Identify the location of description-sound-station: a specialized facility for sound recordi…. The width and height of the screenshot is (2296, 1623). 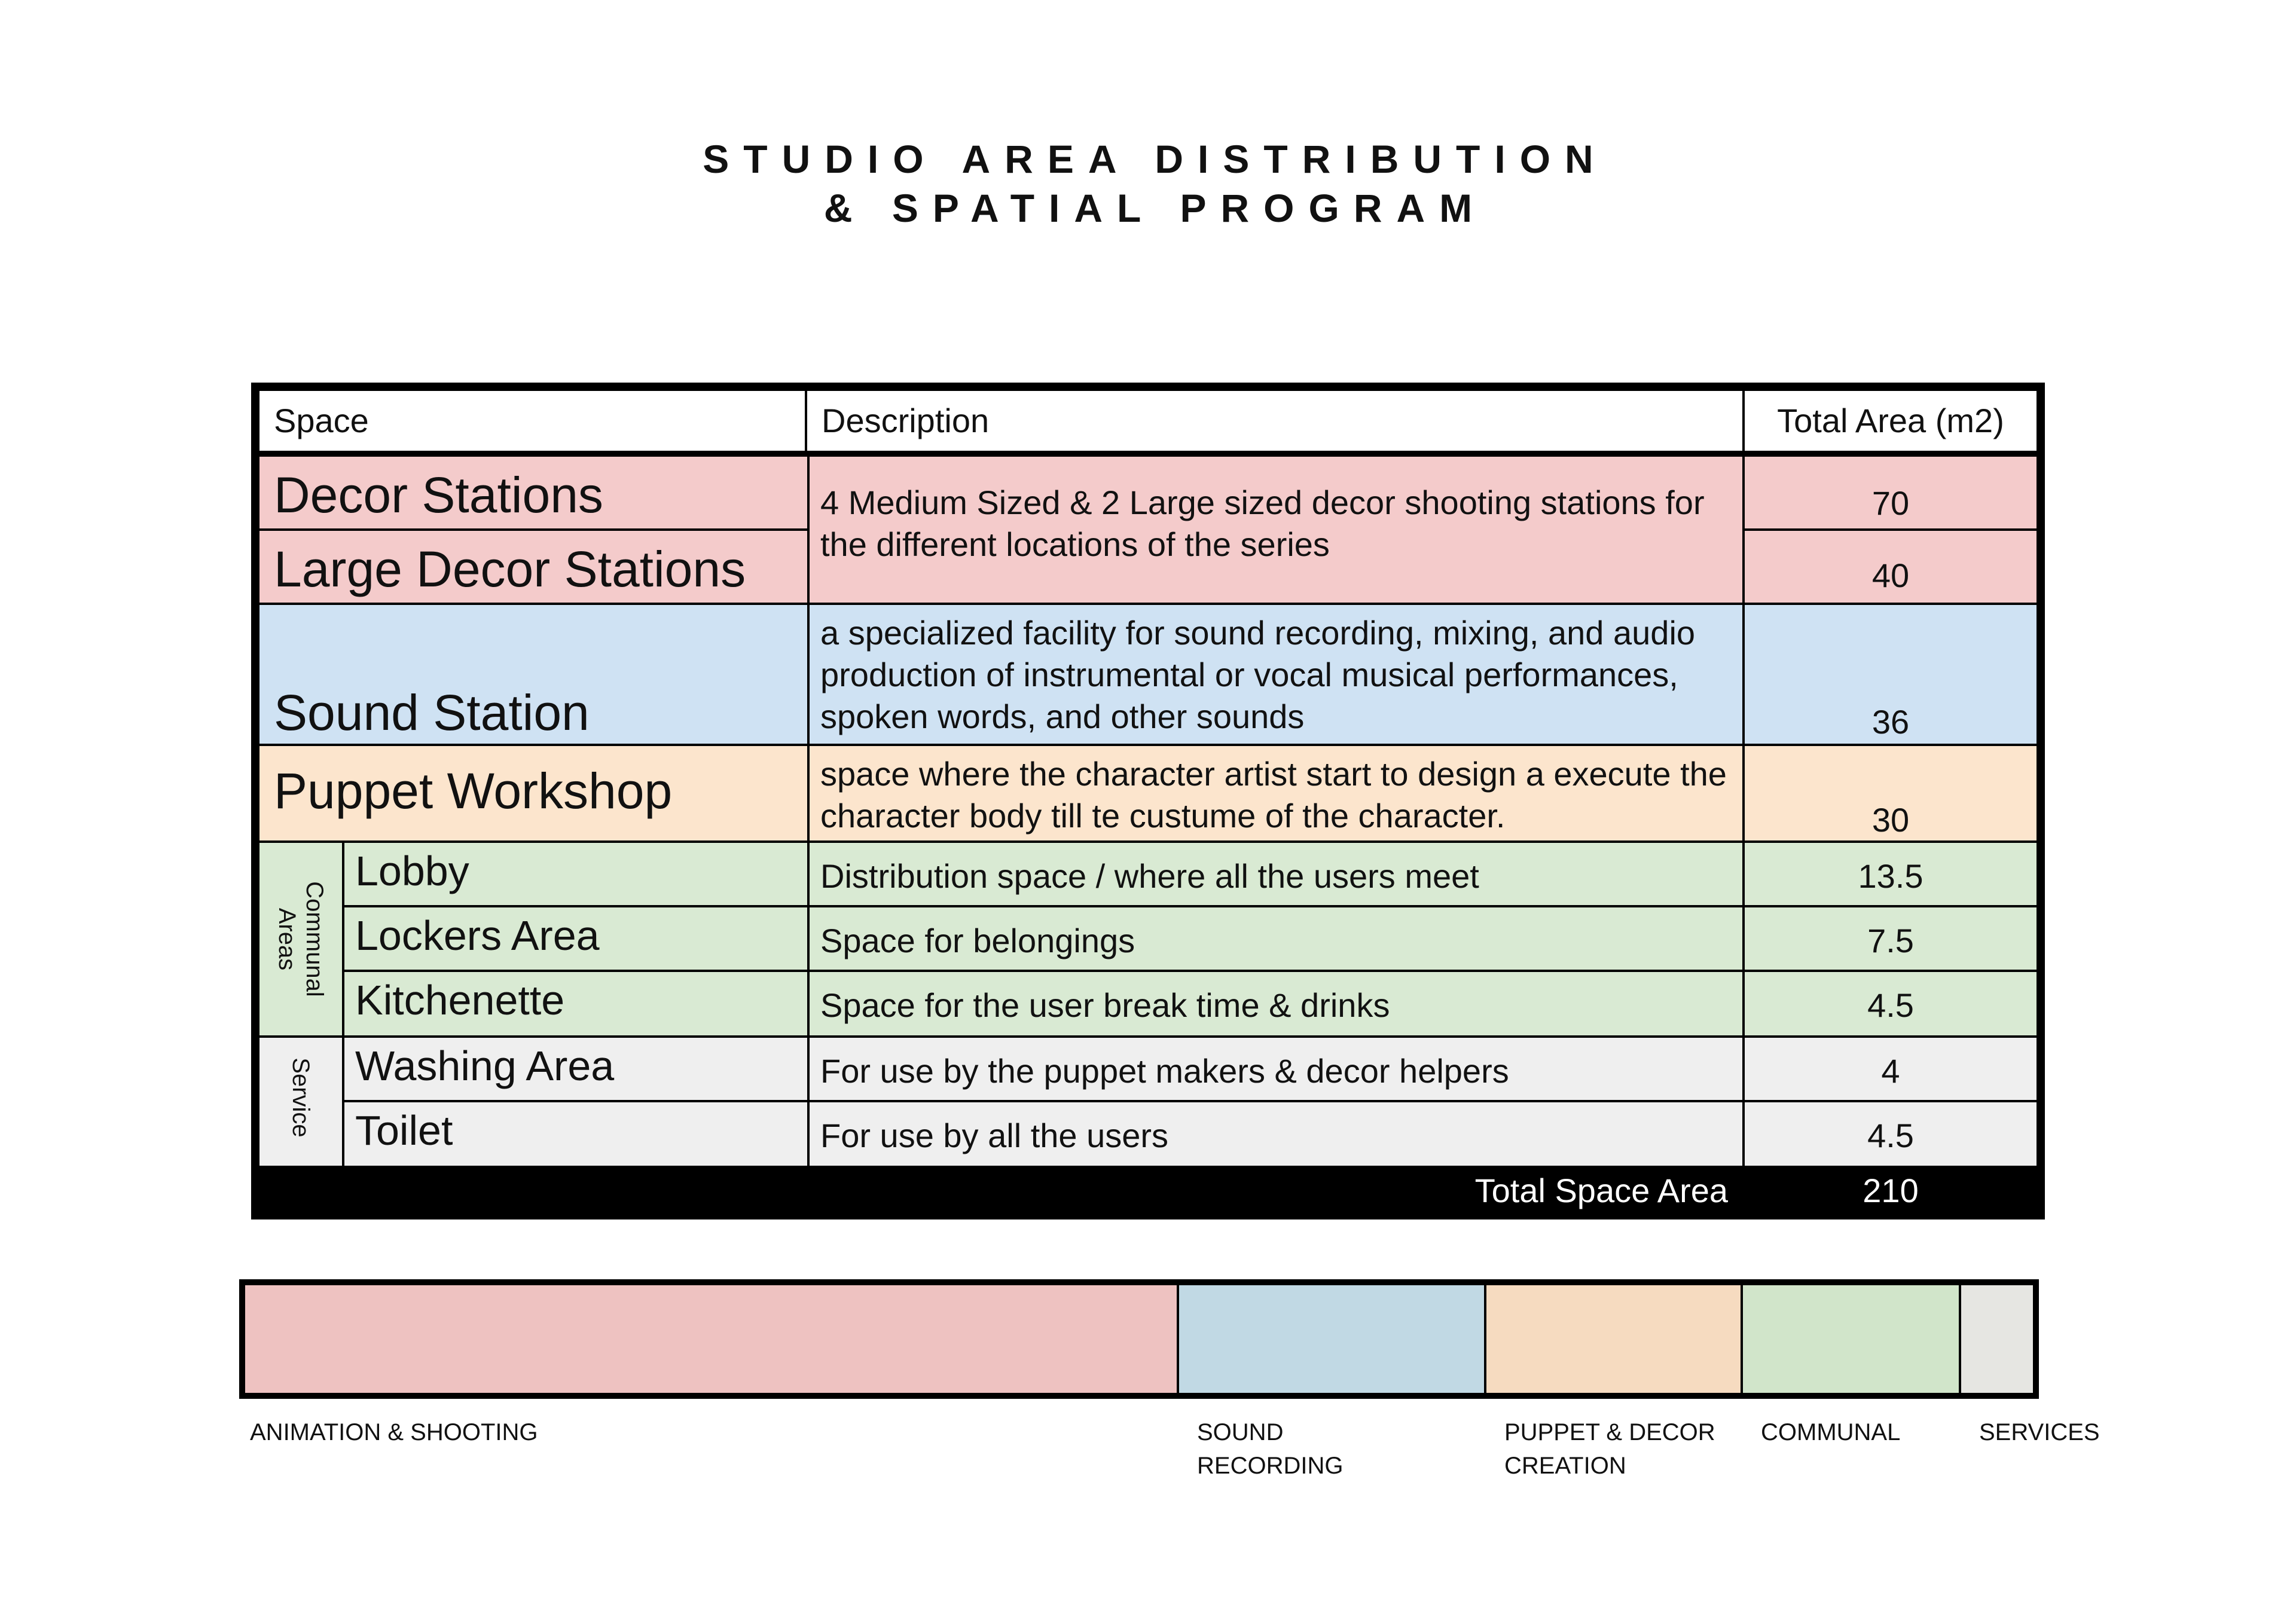
(1276, 675).